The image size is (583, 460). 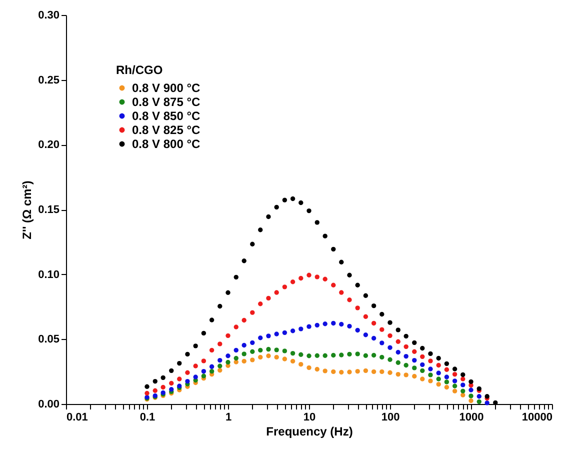 What do you see at coordinates (77, 418) in the screenshot?
I see `x-tick-label: 0.01` at bounding box center [77, 418].